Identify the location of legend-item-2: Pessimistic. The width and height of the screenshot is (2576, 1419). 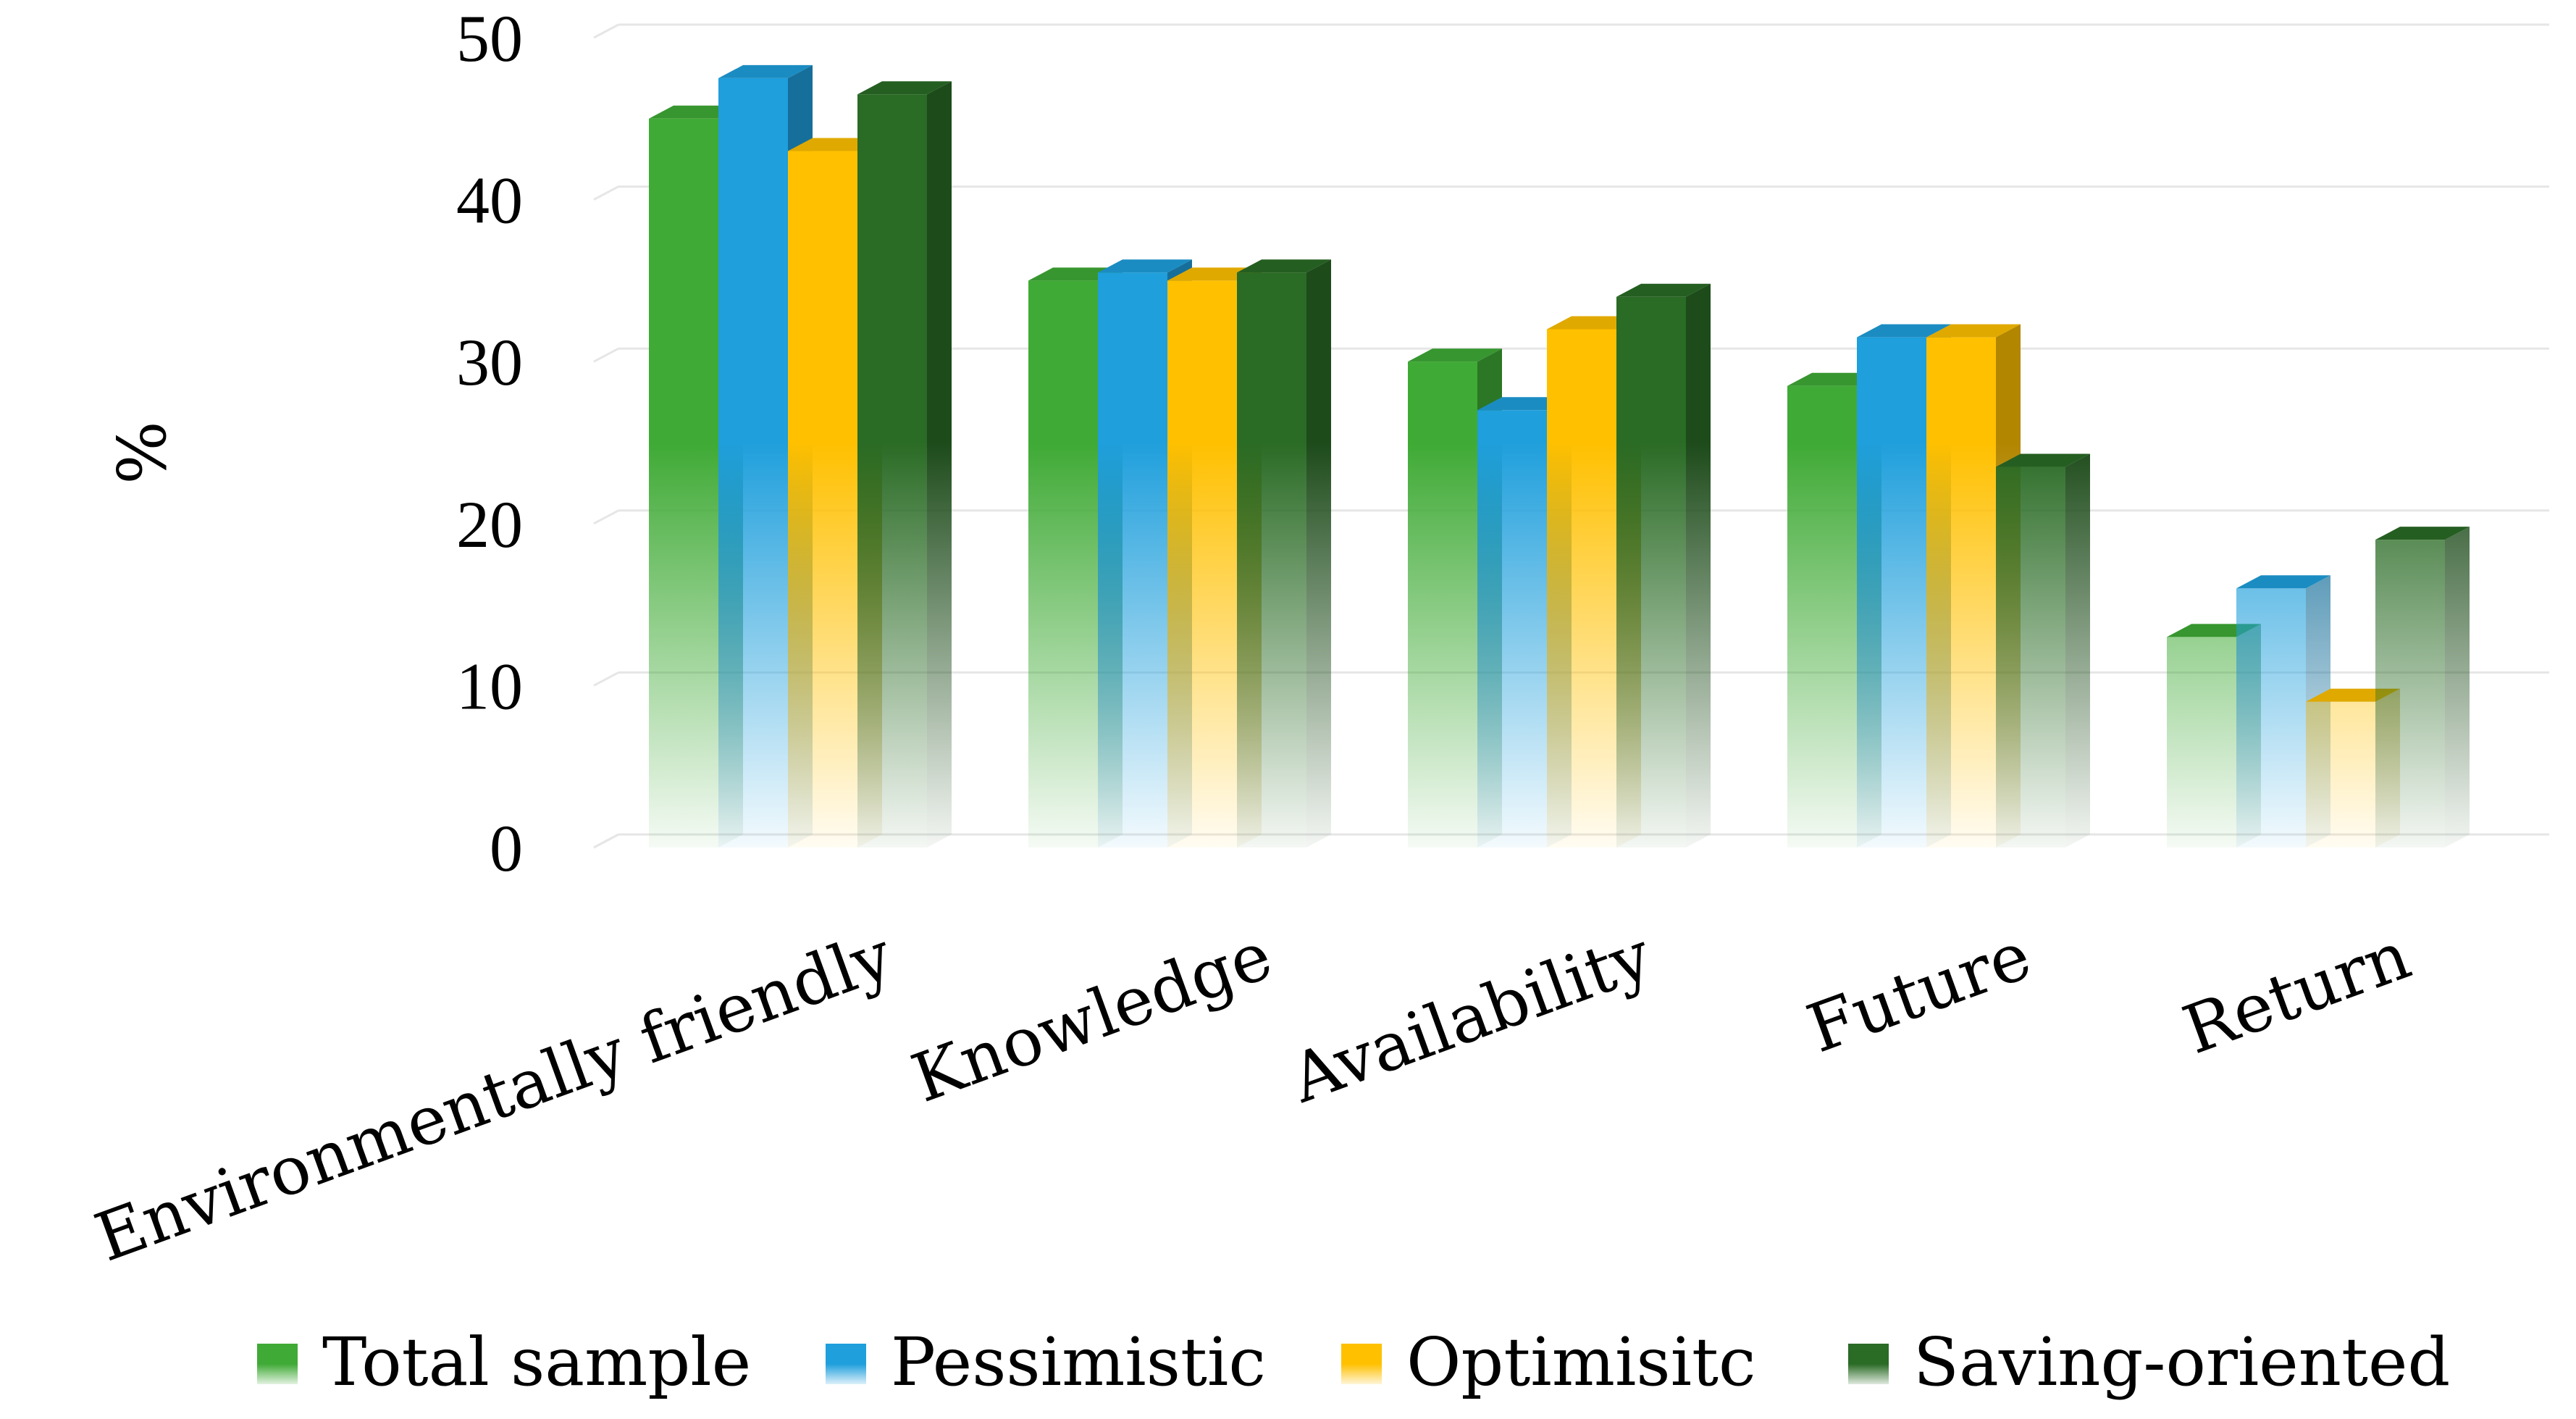
(1046, 1362).